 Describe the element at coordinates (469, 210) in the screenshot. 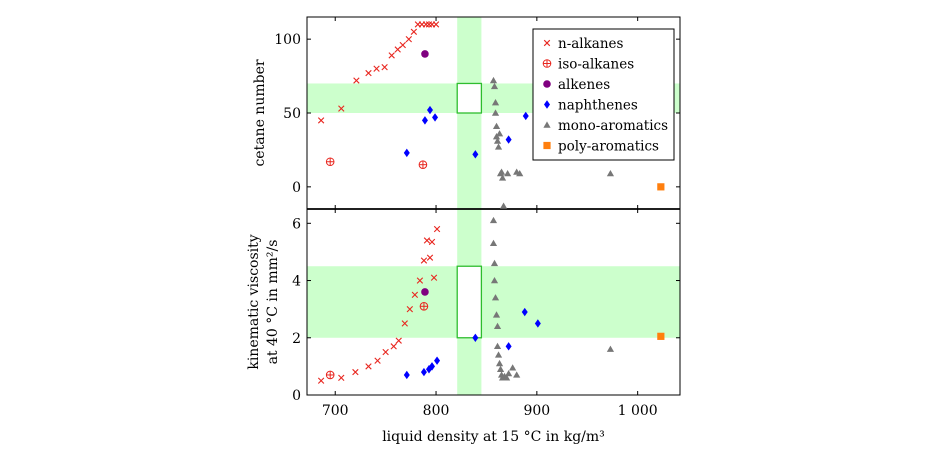

I see `target-boxes` at that location.